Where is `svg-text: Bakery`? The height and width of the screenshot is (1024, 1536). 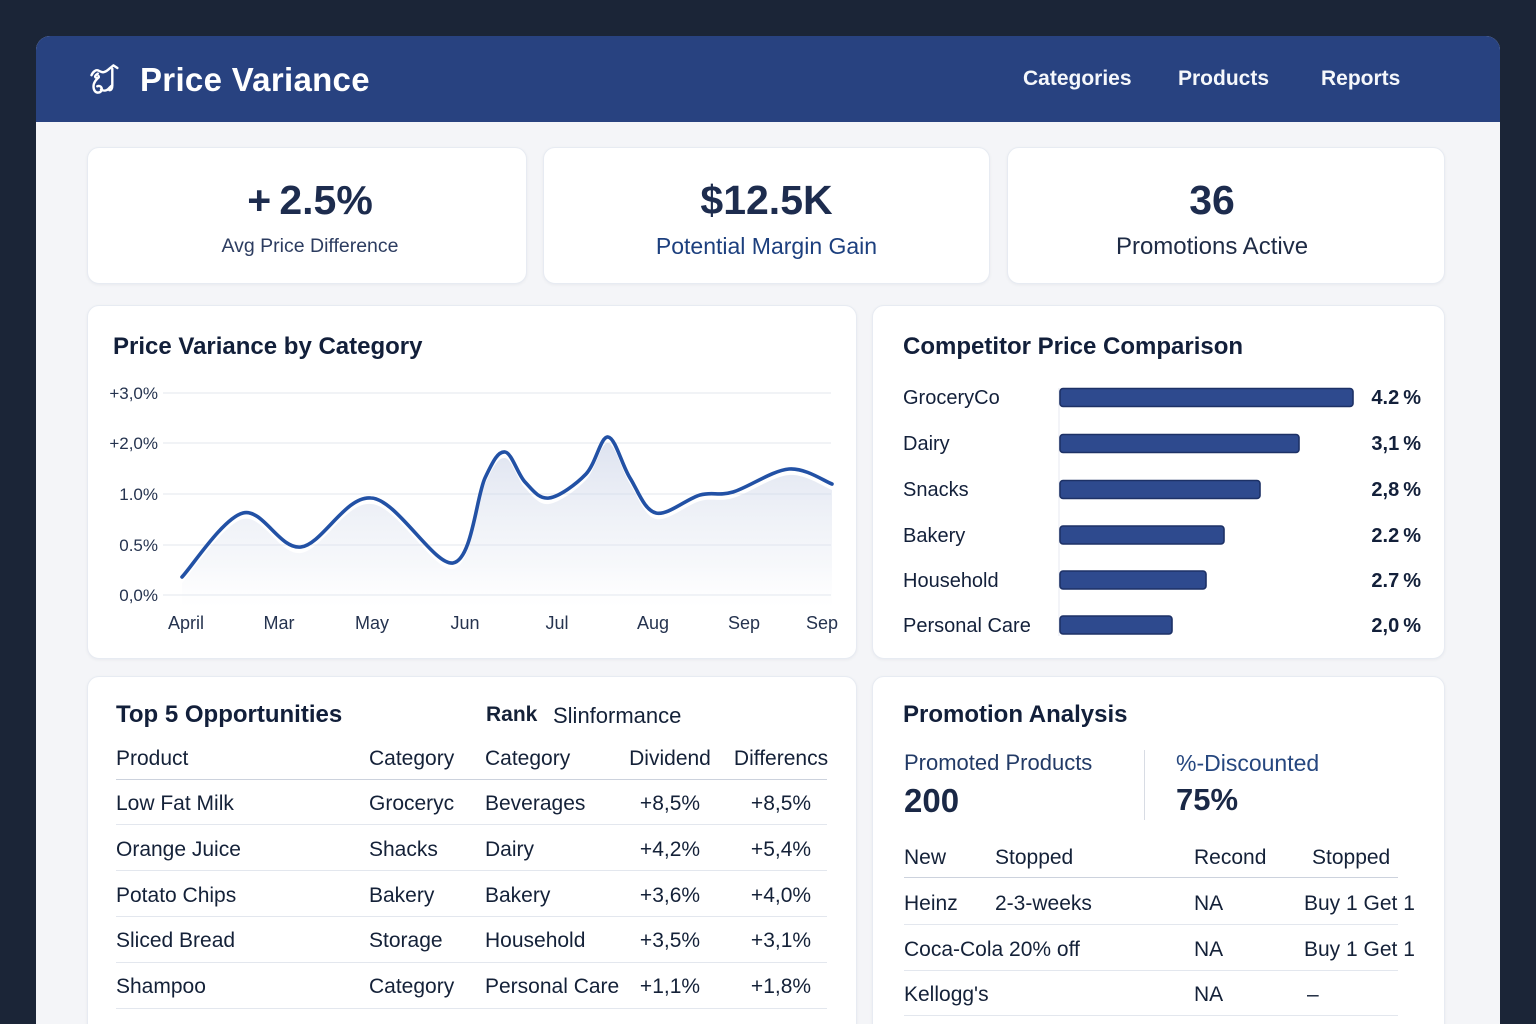
svg-text: Bakery is located at coordinates (934, 536).